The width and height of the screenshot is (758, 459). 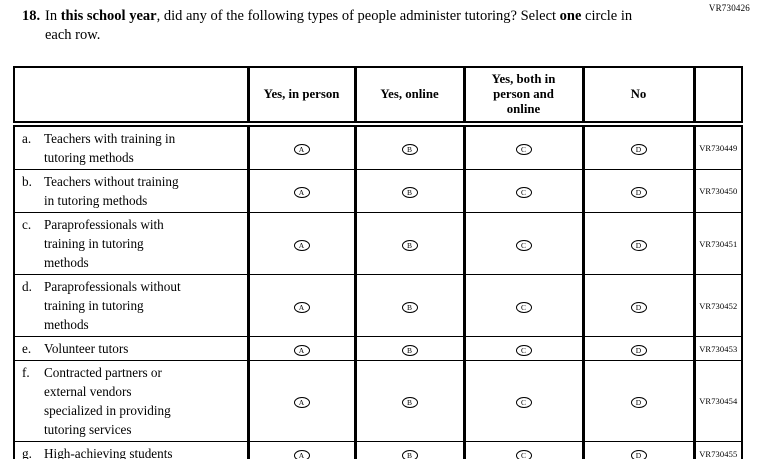 I want to click on row-letter: d., so click(x=27, y=286).